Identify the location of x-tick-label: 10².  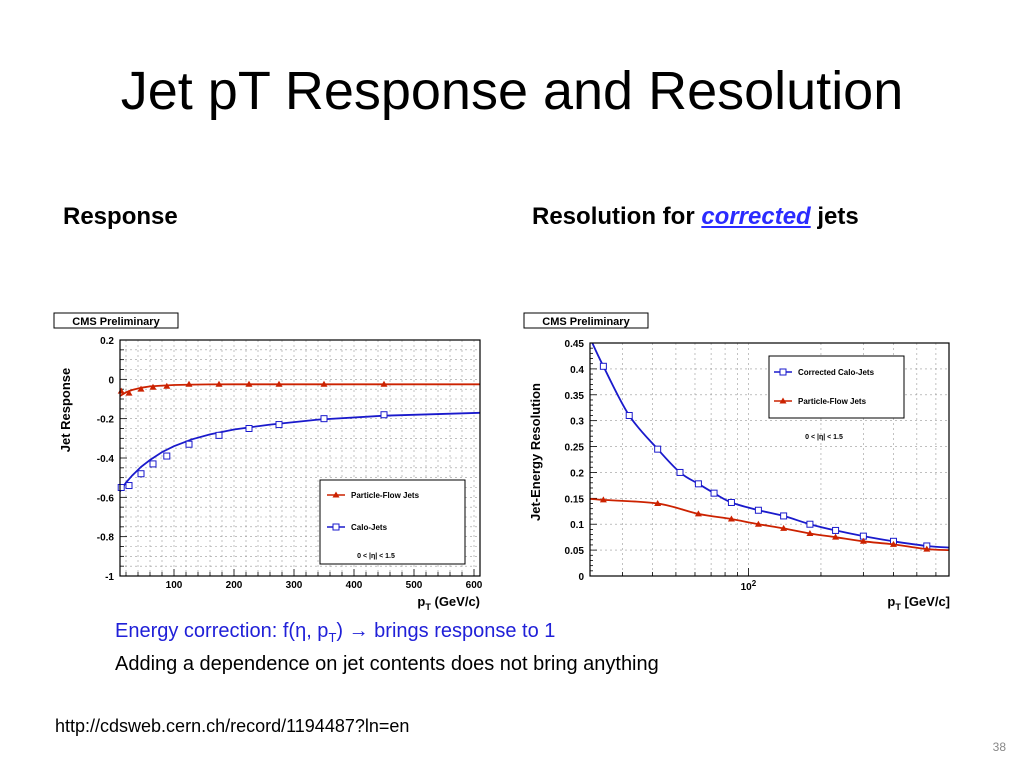
(749, 586).